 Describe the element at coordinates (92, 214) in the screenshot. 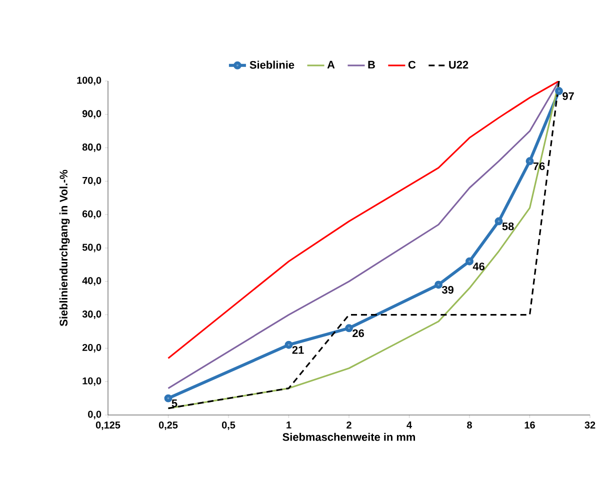

I see `y-tick-label: 60,0` at that location.